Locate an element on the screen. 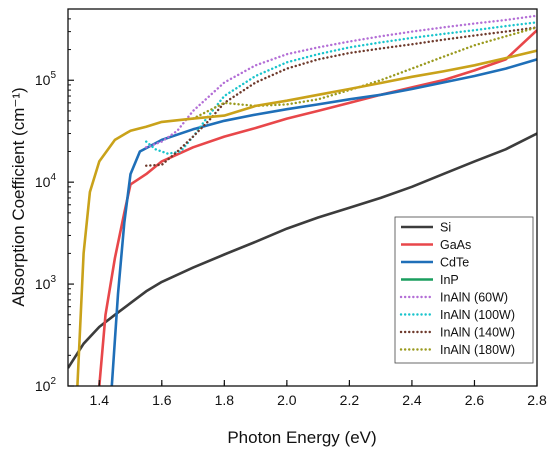 The width and height of the screenshot is (550, 452). x-tick-label: 1.6 is located at coordinates (162, 400).